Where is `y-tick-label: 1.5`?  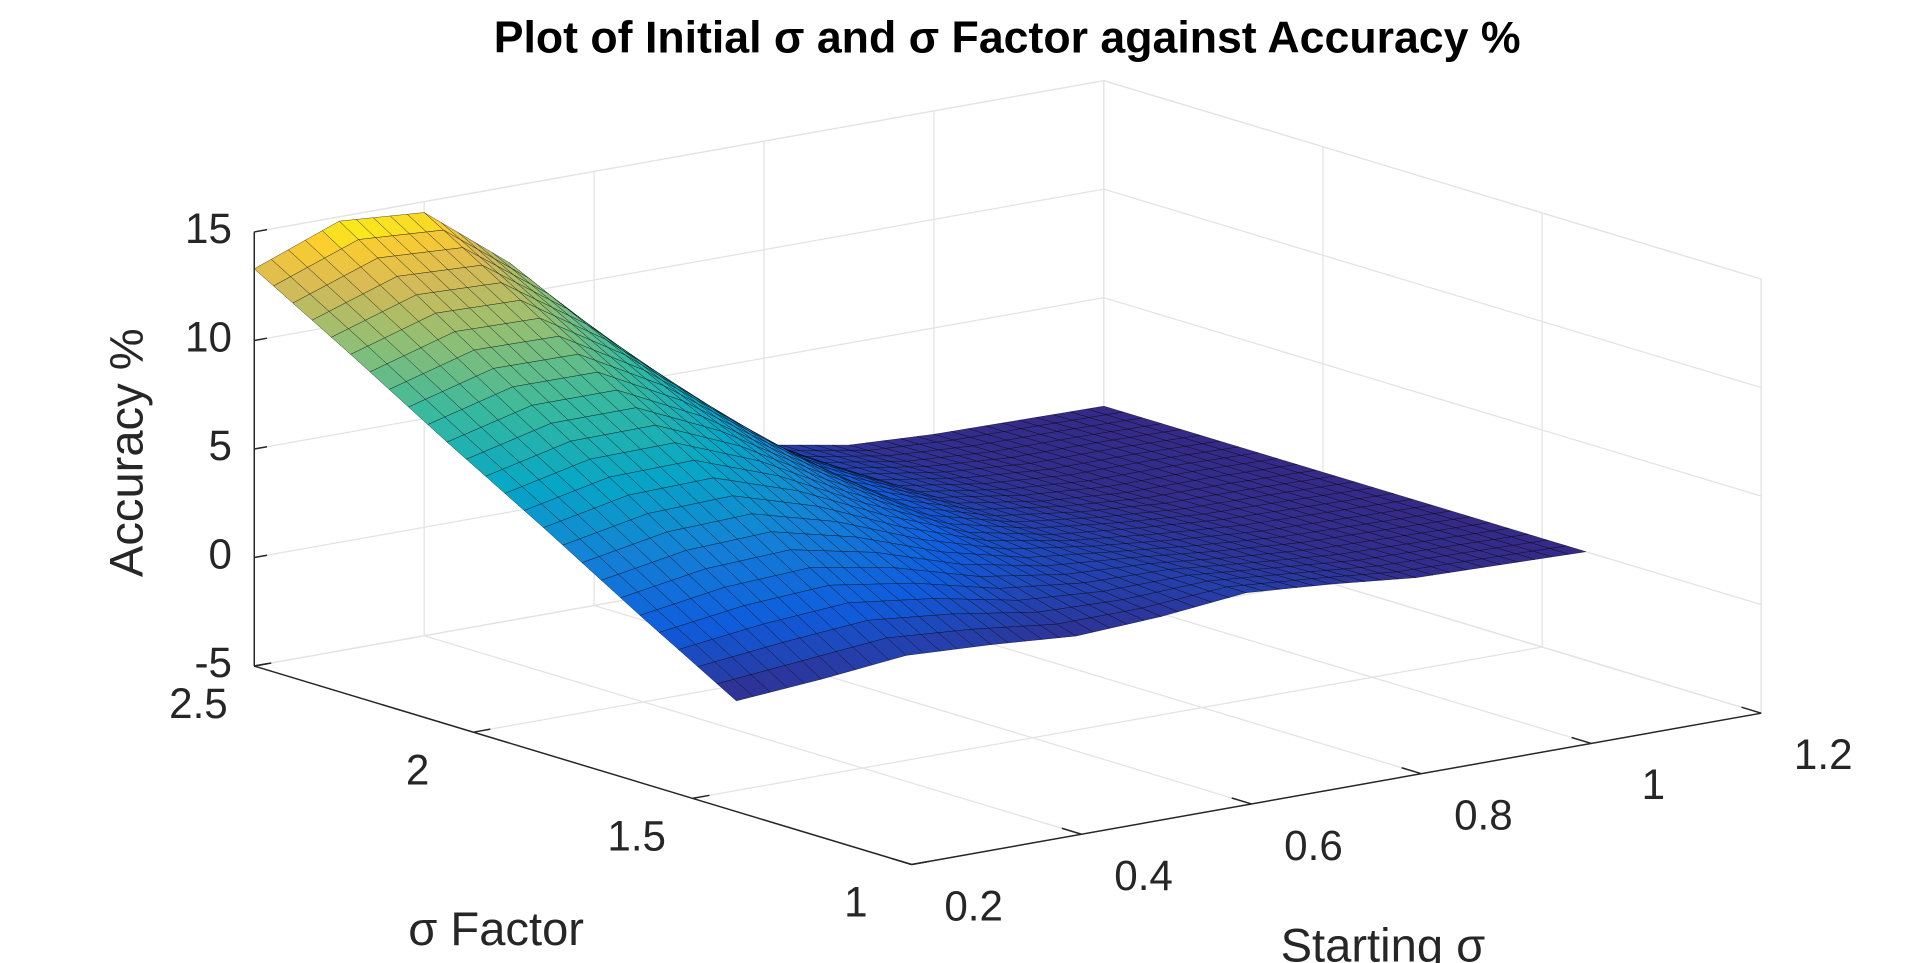
y-tick-label: 1.5 is located at coordinates (636, 835).